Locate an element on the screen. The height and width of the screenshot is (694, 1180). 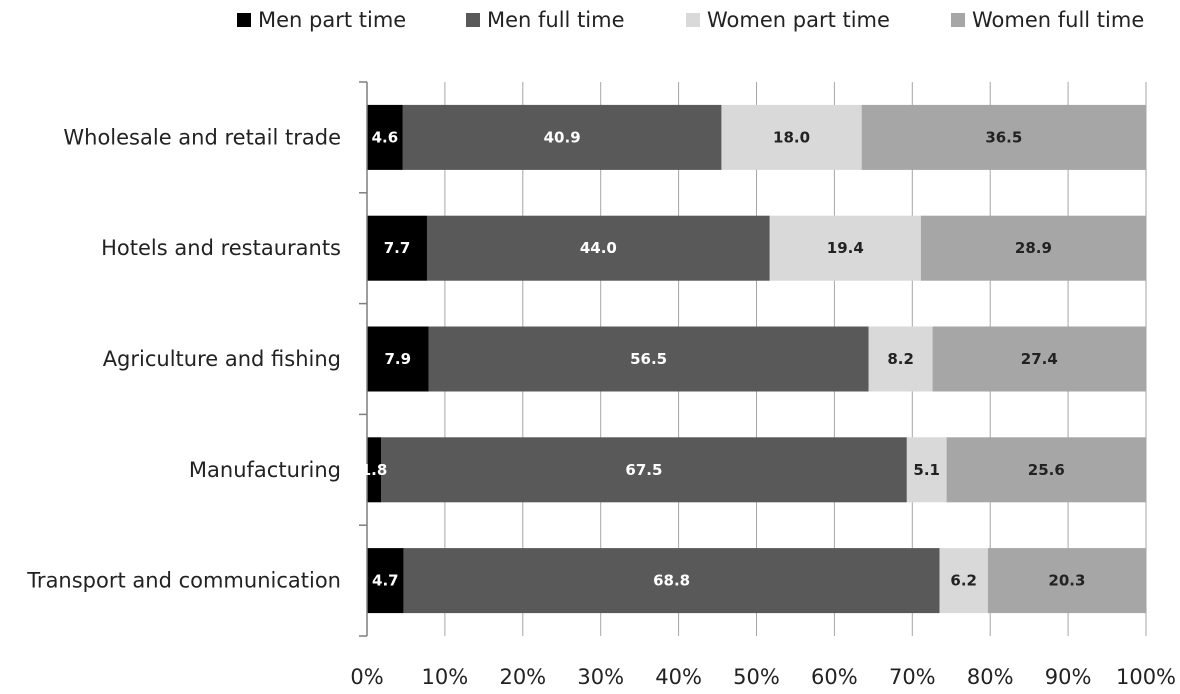
data-label: 67.5 is located at coordinates (643, 470).